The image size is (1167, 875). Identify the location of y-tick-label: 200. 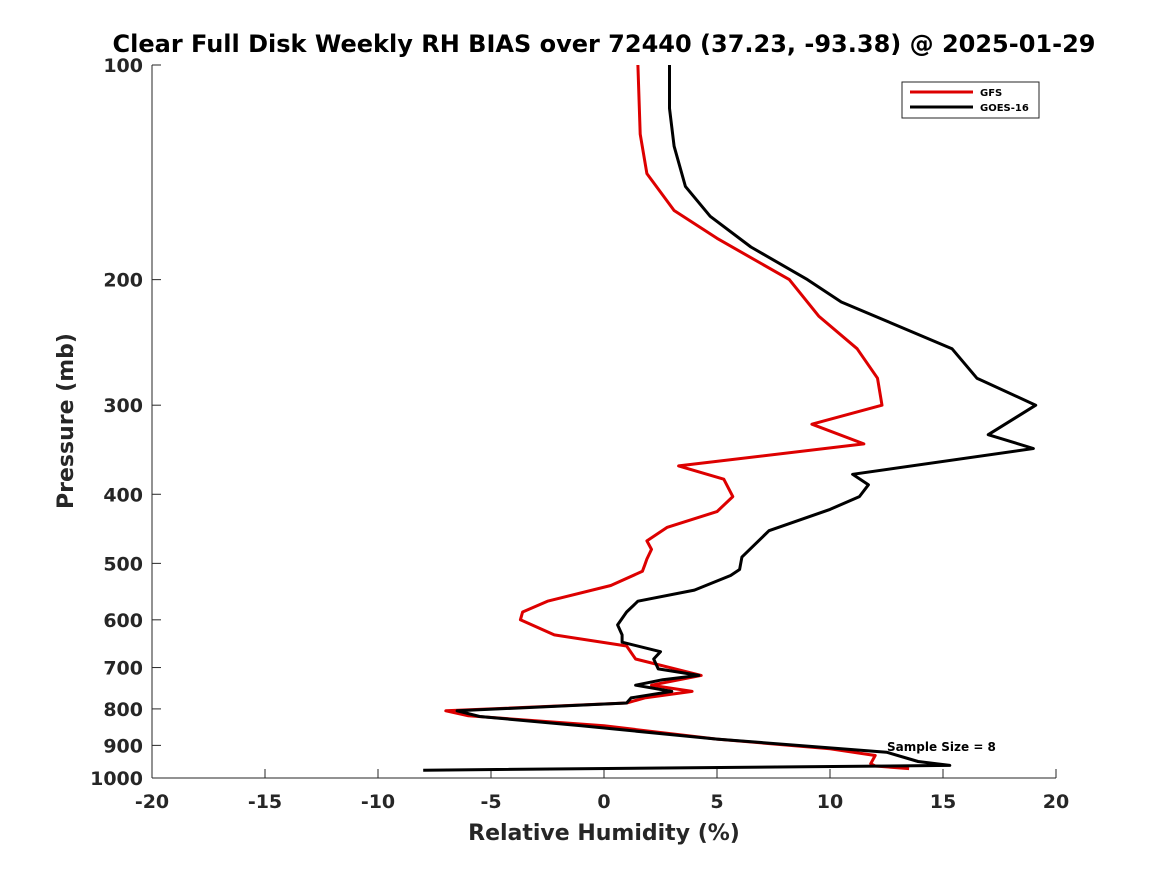
(123, 281).